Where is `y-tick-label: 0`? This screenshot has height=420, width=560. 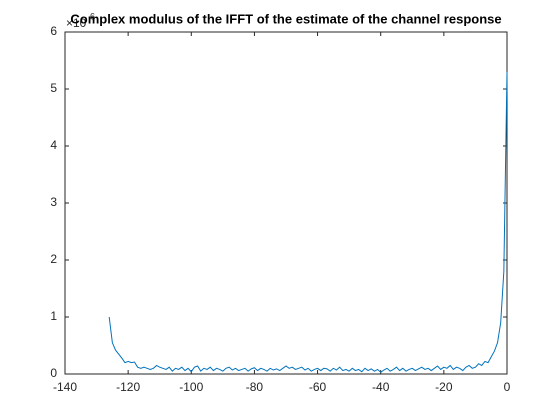 y-tick-label: 0 is located at coordinates (53, 373).